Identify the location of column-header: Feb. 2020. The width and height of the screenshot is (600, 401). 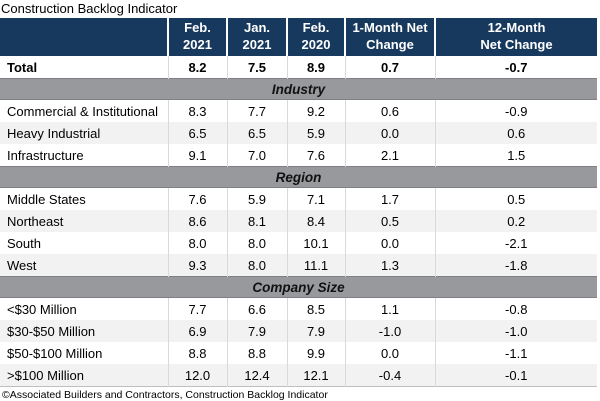
(315, 37).